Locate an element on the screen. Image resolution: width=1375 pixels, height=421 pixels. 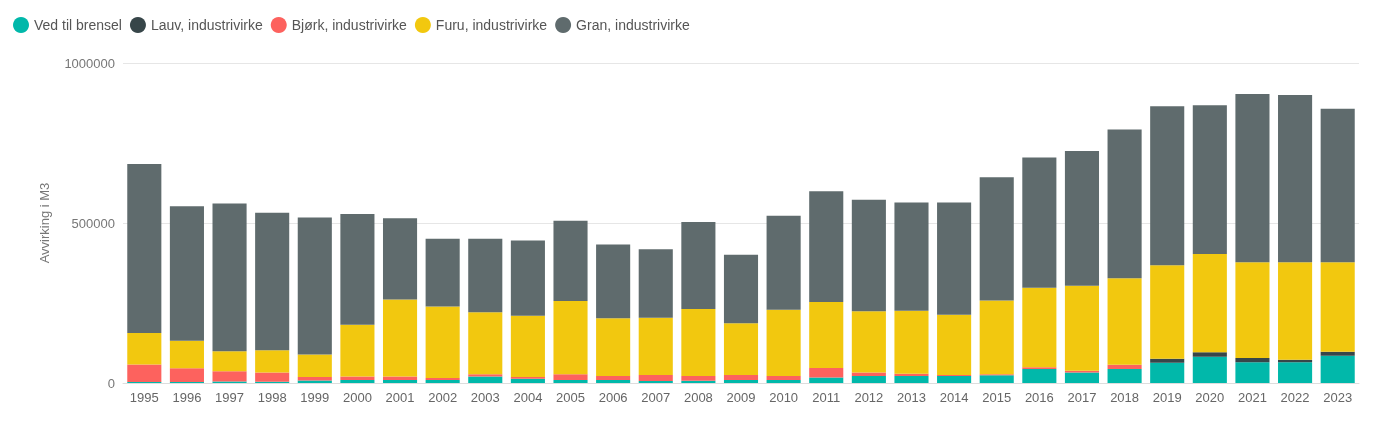
legend-label: Furu, industrivirke is located at coordinates (491, 25).